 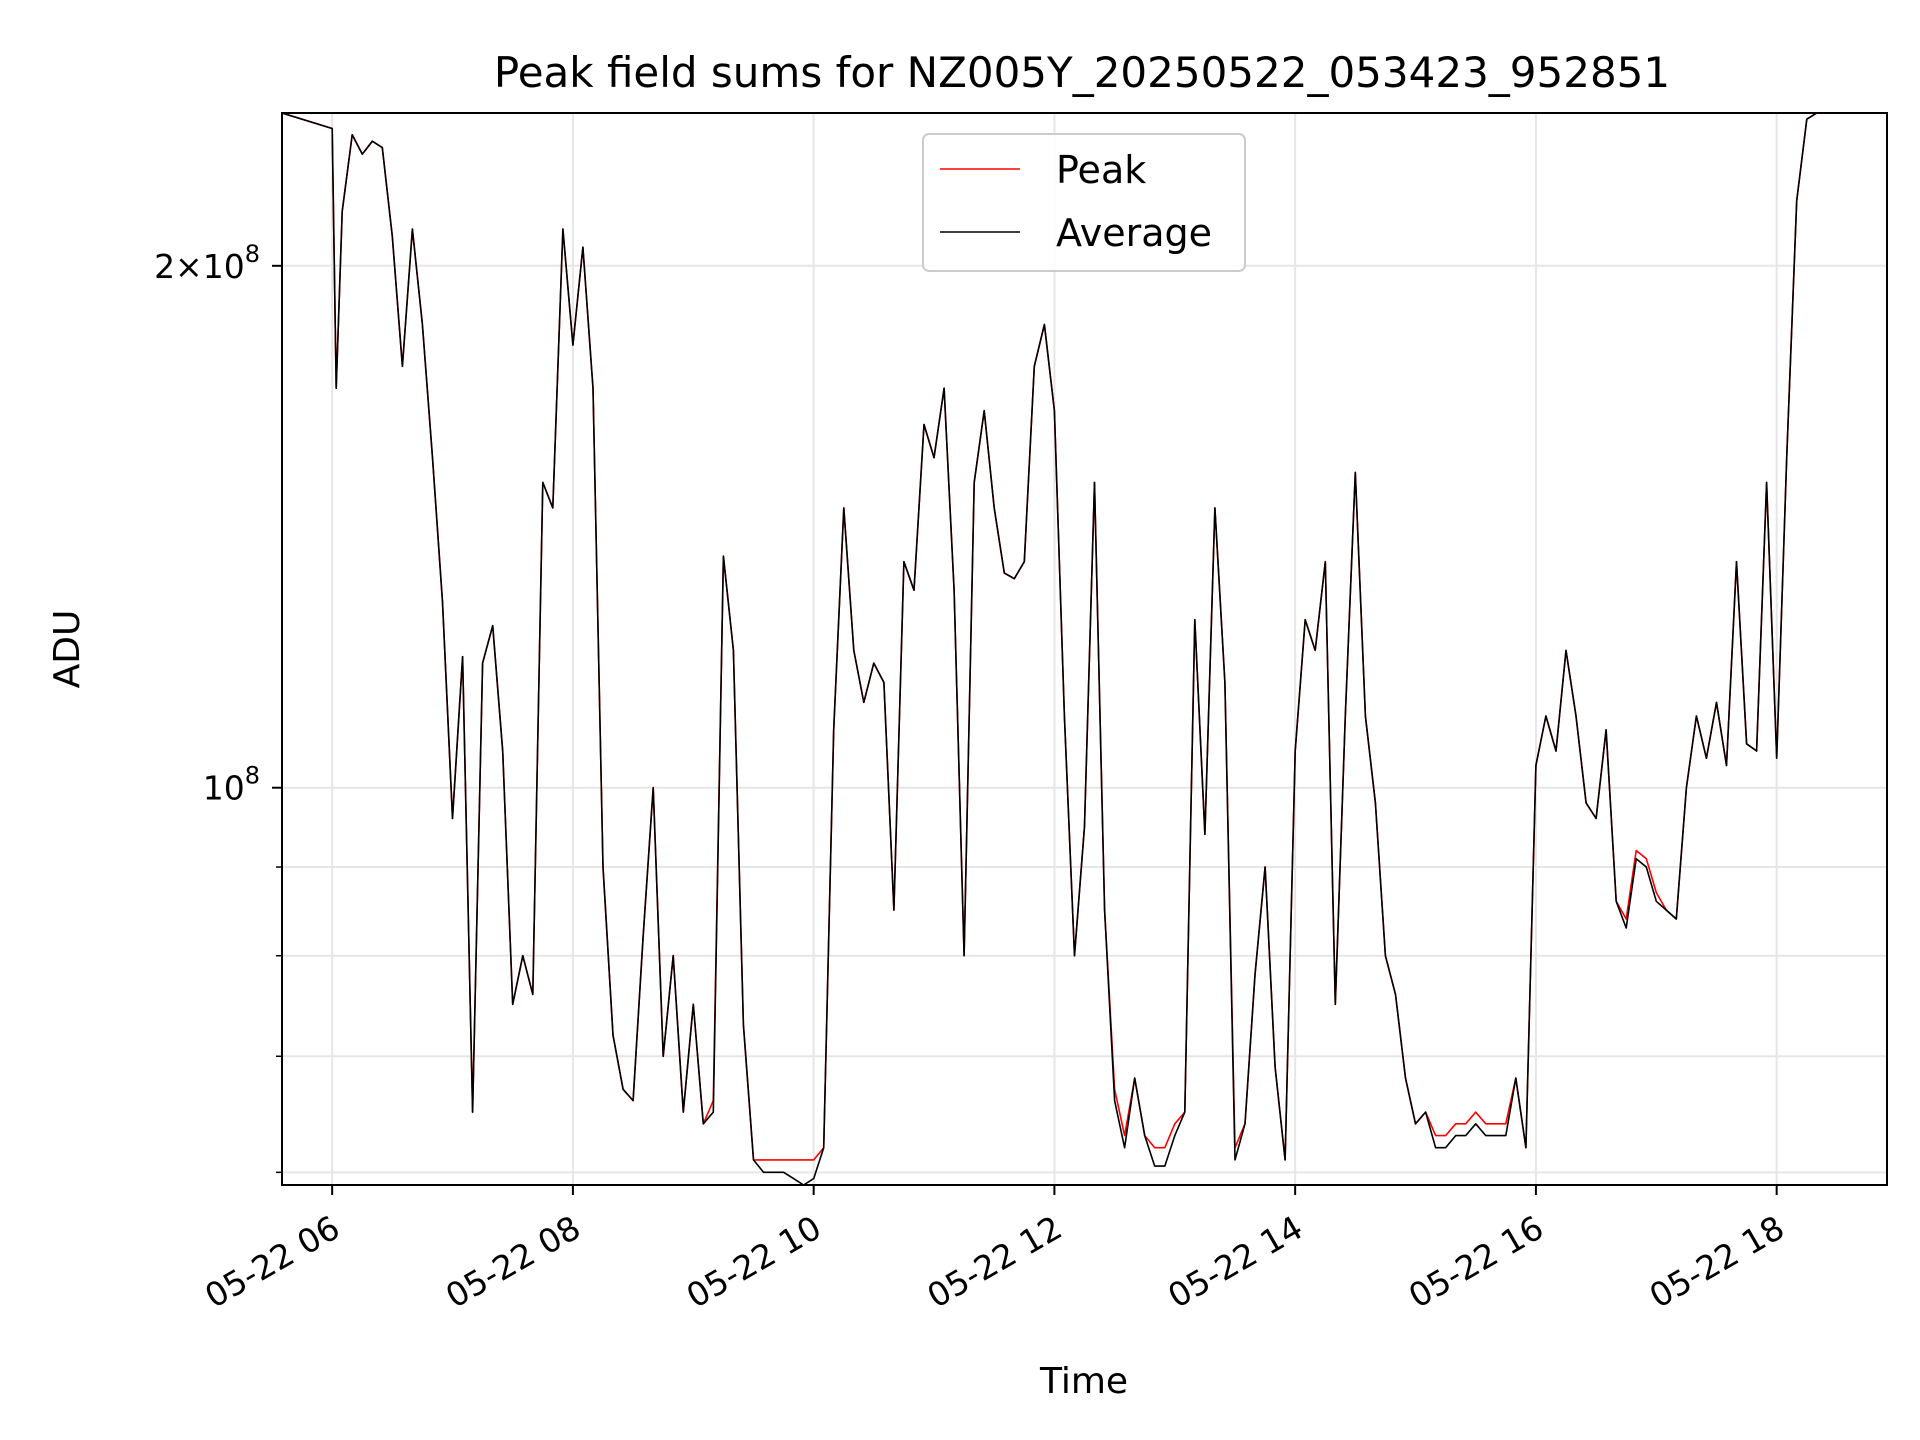 What do you see at coordinates (67, 649) in the screenshot?
I see `y-axis-label: ADU` at bounding box center [67, 649].